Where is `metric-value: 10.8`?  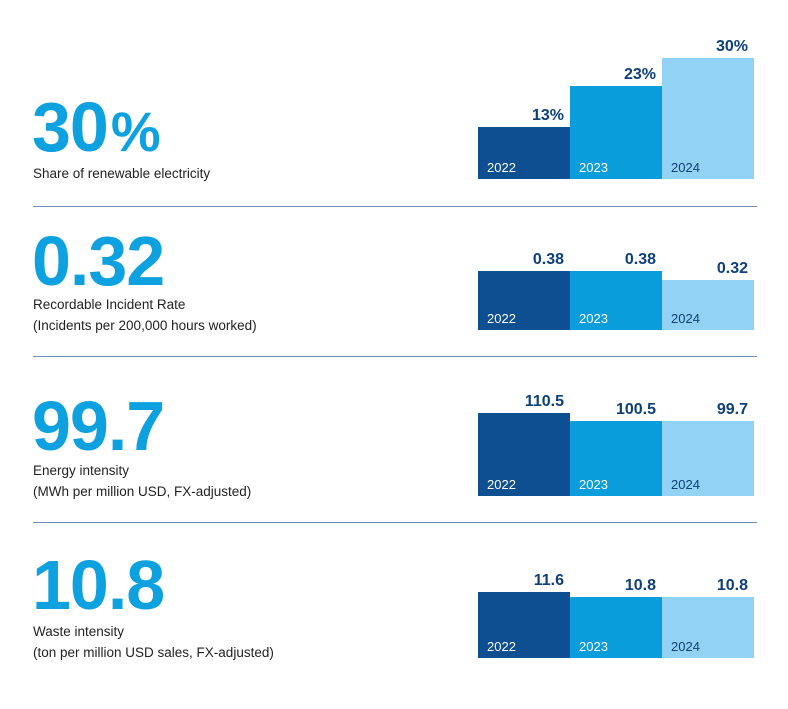 metric-value: 10.8 is located at coordinates (98, 585).